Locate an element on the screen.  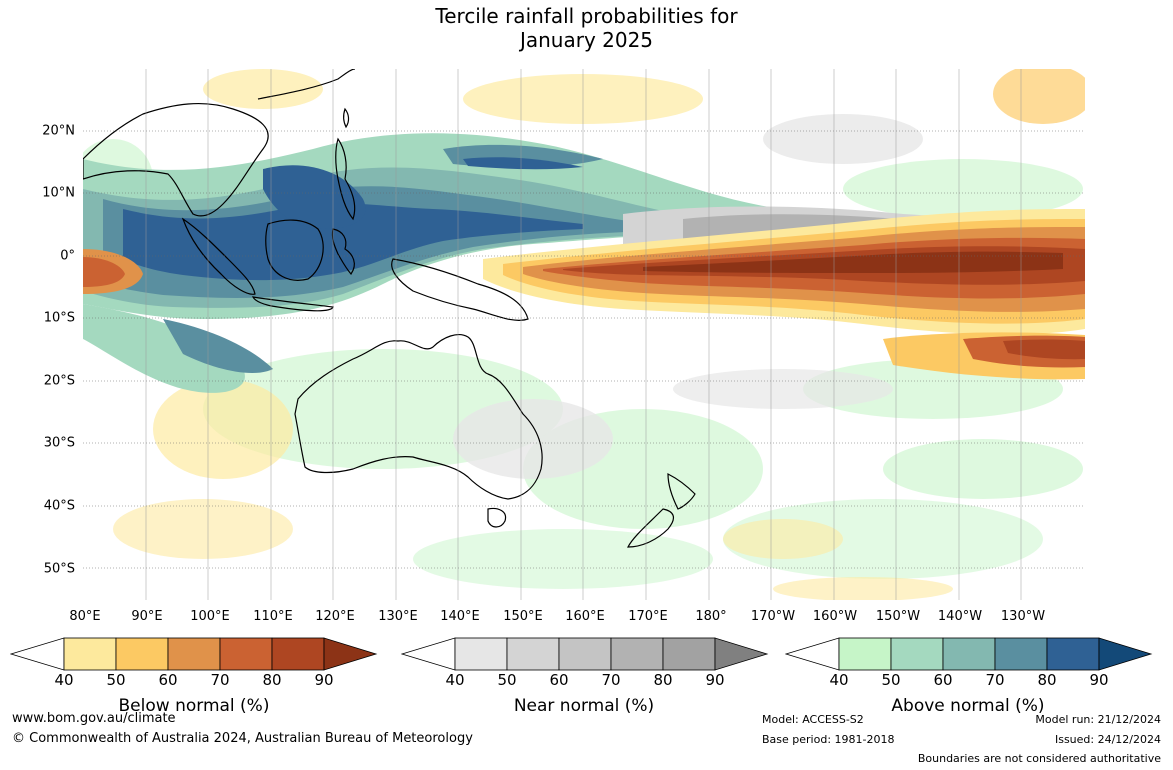
model-run-text: Model run: 21/12/2024 is located at coordinates (1098, 719).